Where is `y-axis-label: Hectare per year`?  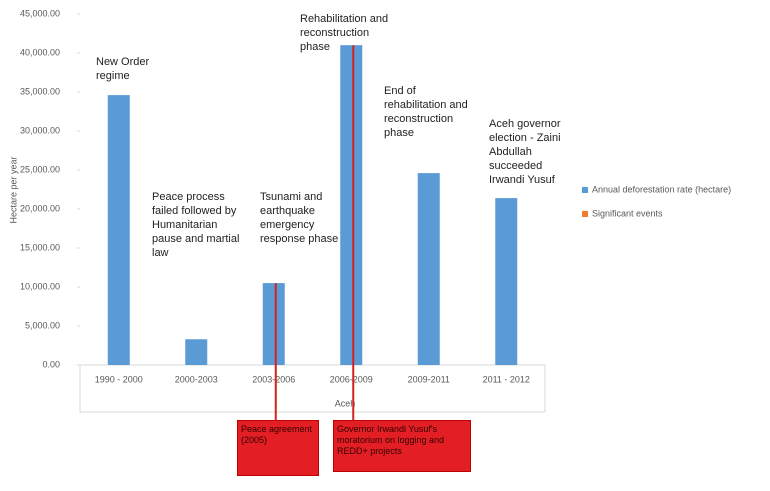 y-axis-label: Hectare per year is located at coordinates (13, 189).